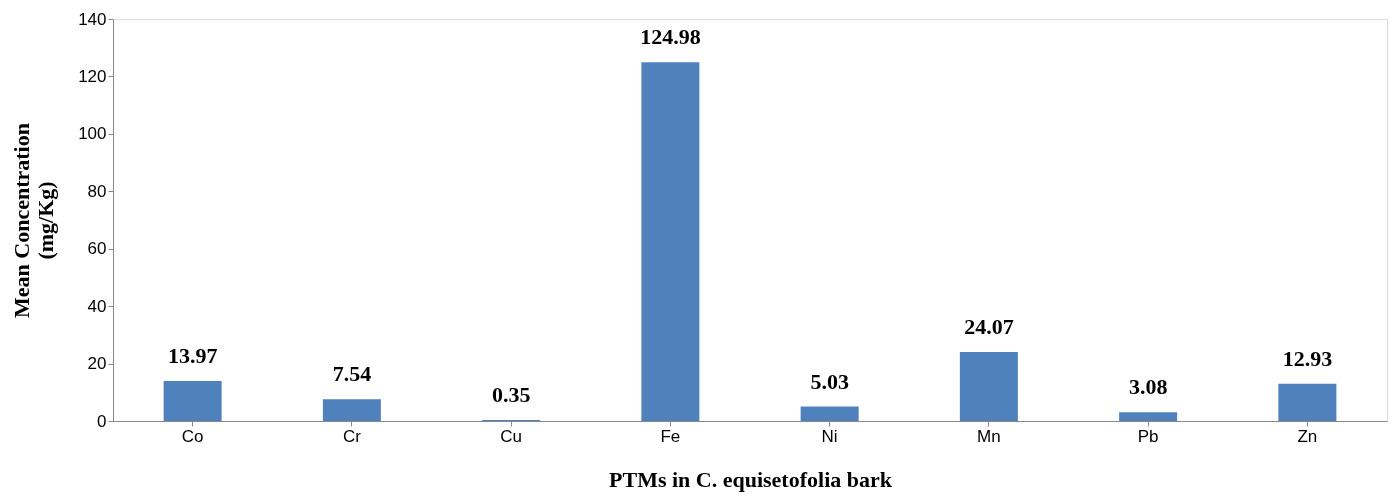 The height and width of the screenshot is (500, 1397). What do you see at coordinates (670, 436) in the screenshot?
I see `x-tick-label: Fe` at bounding box center [670, 436].